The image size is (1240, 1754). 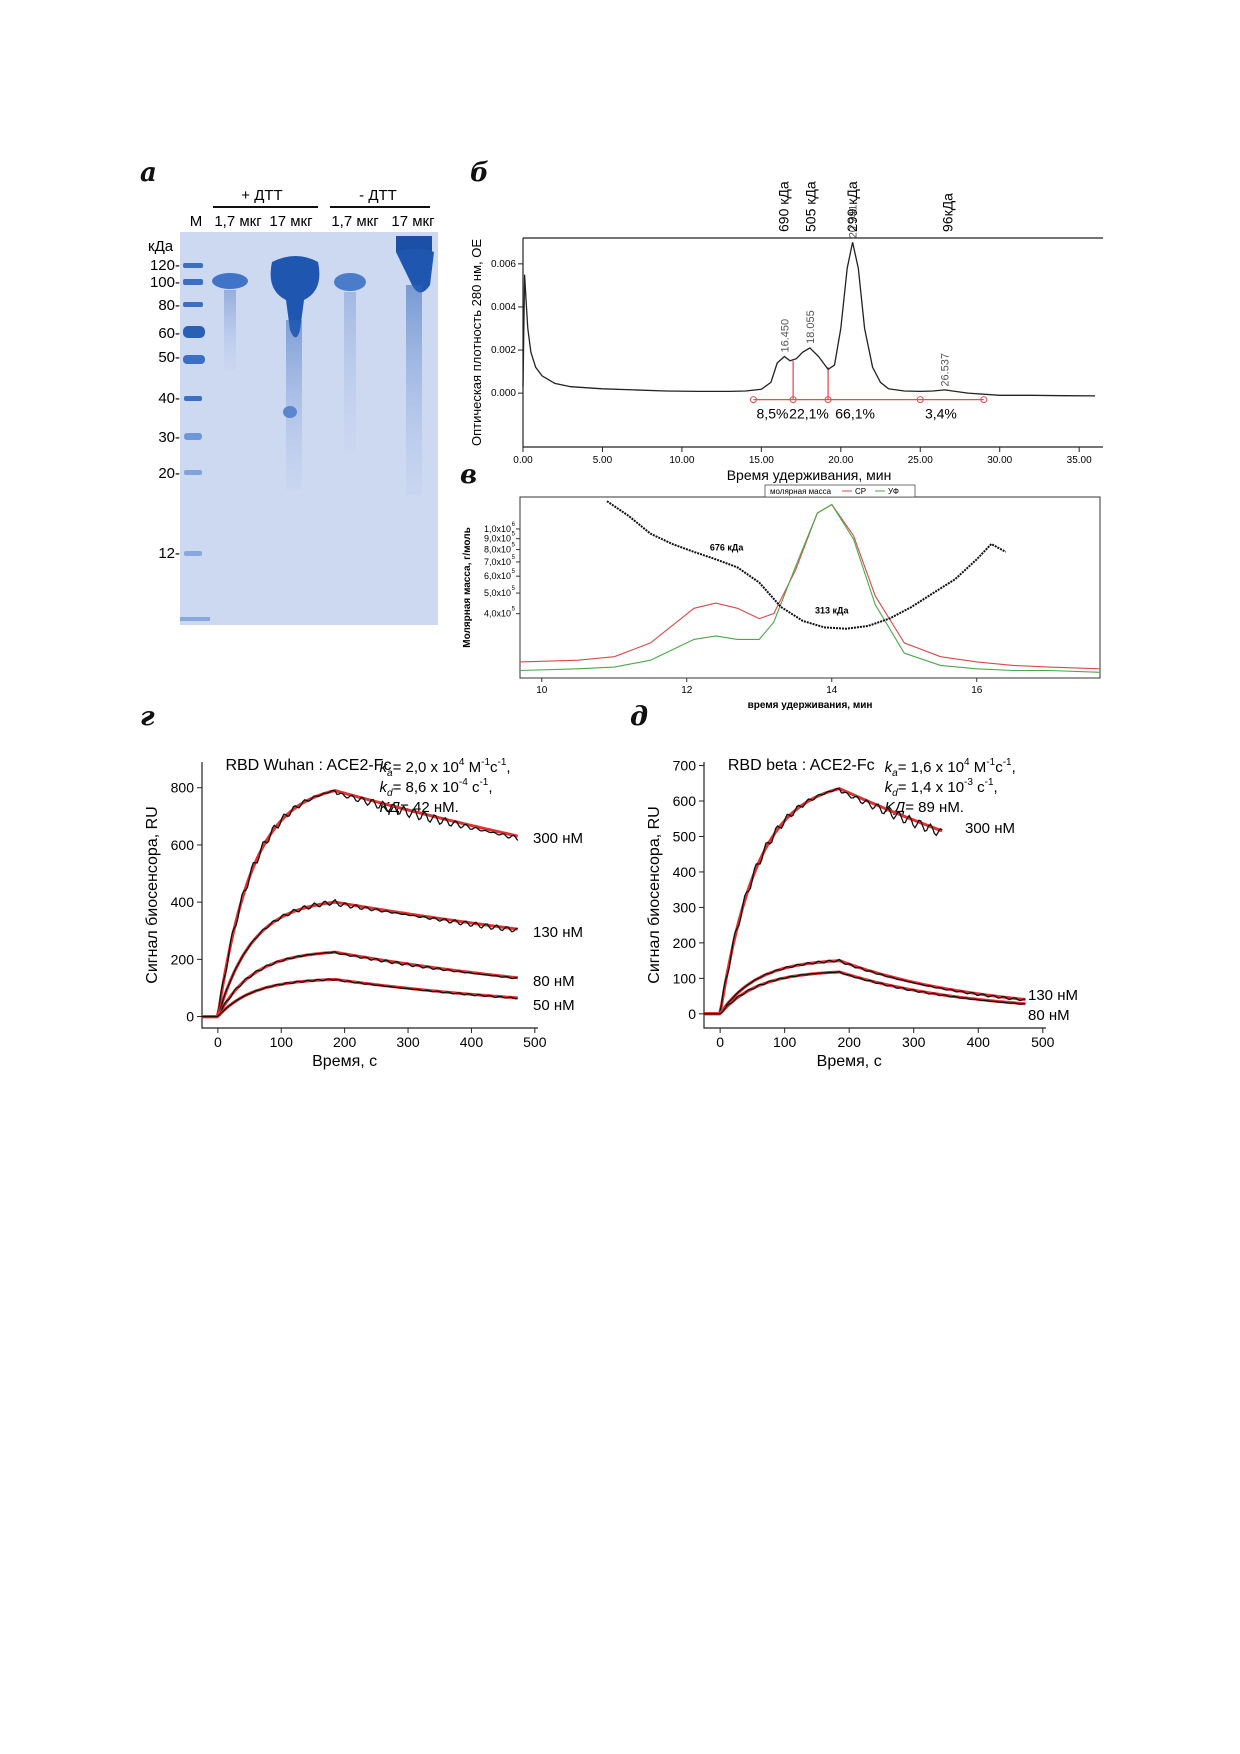 What do you see at coordinates (503, 264) in the screenshot?
I see `y-tick-label: 0.006` at bounding box center [503, 264].